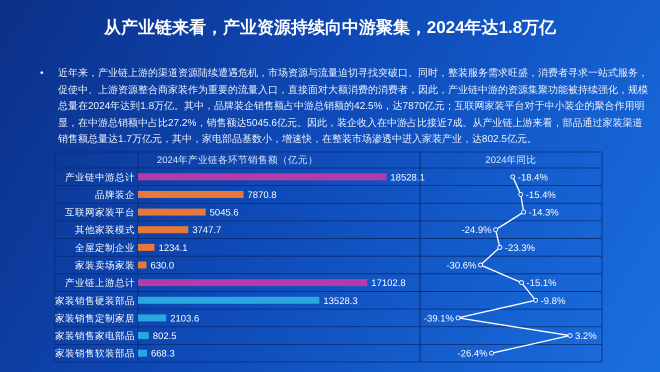 The width and height of the screenshot is (660, 372). I want to click on data-label: -30.6%, so click(462, 266).